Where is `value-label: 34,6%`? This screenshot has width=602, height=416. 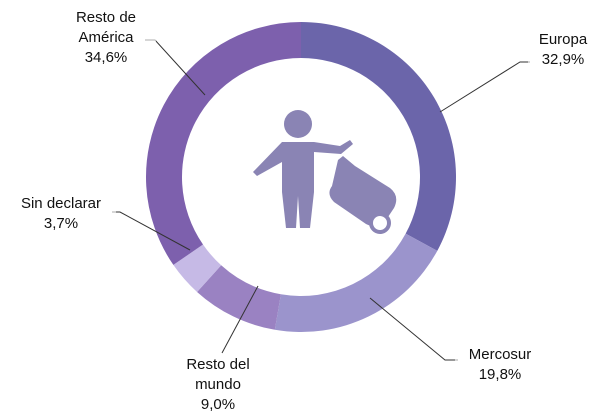 value-label: 34,6% is located at coordinates (106, 57).